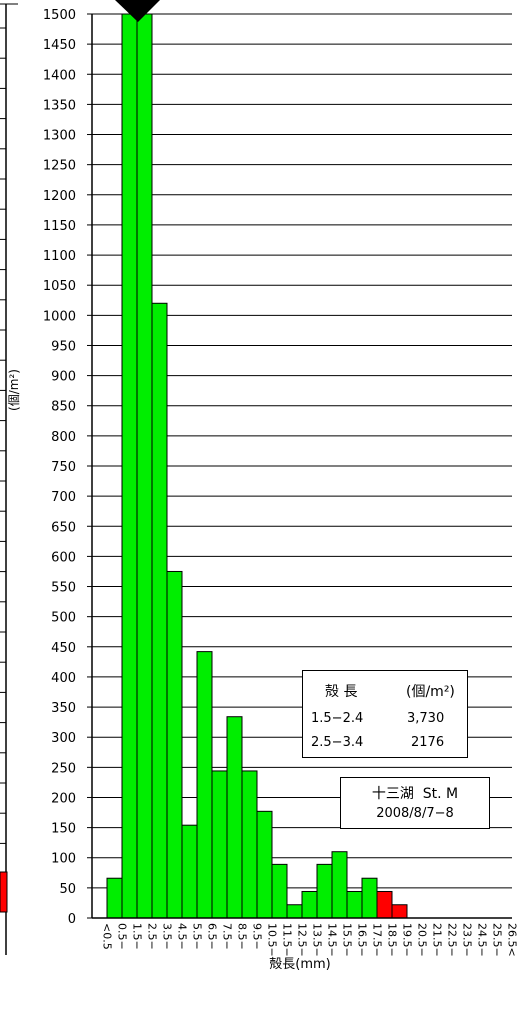  Describe the element at coordinates (415, 813) in the screenshot. I see `survey-date: 2008/8/7−8` at that location.